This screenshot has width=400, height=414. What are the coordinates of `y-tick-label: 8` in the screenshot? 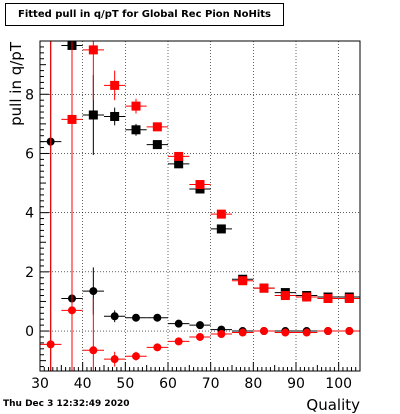 It's located at (29, 95).